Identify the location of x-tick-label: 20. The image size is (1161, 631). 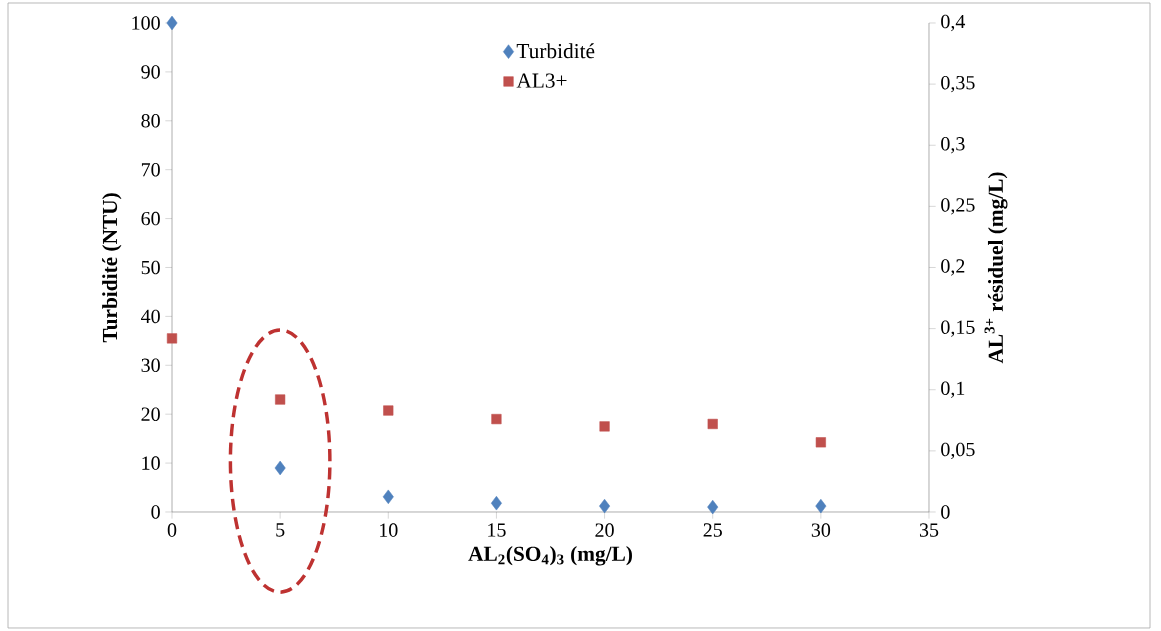
(604, 530).